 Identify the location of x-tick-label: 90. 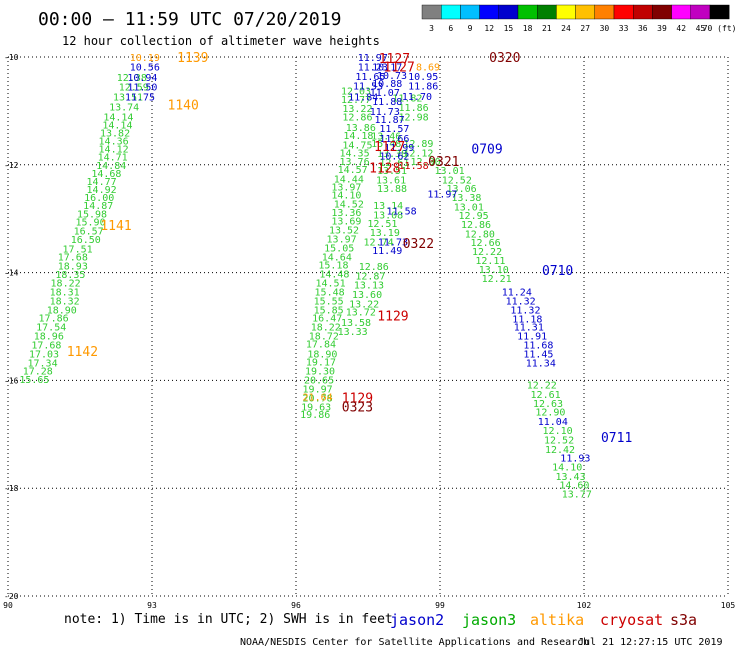
(8, 605).